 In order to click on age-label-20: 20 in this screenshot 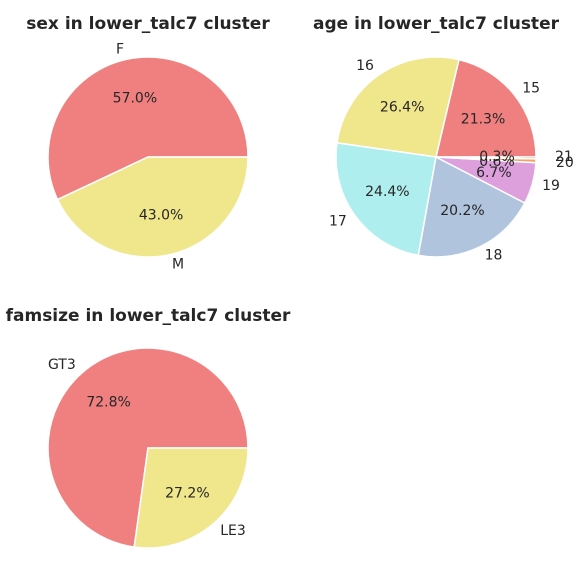, I will do `click(565, 163)`.